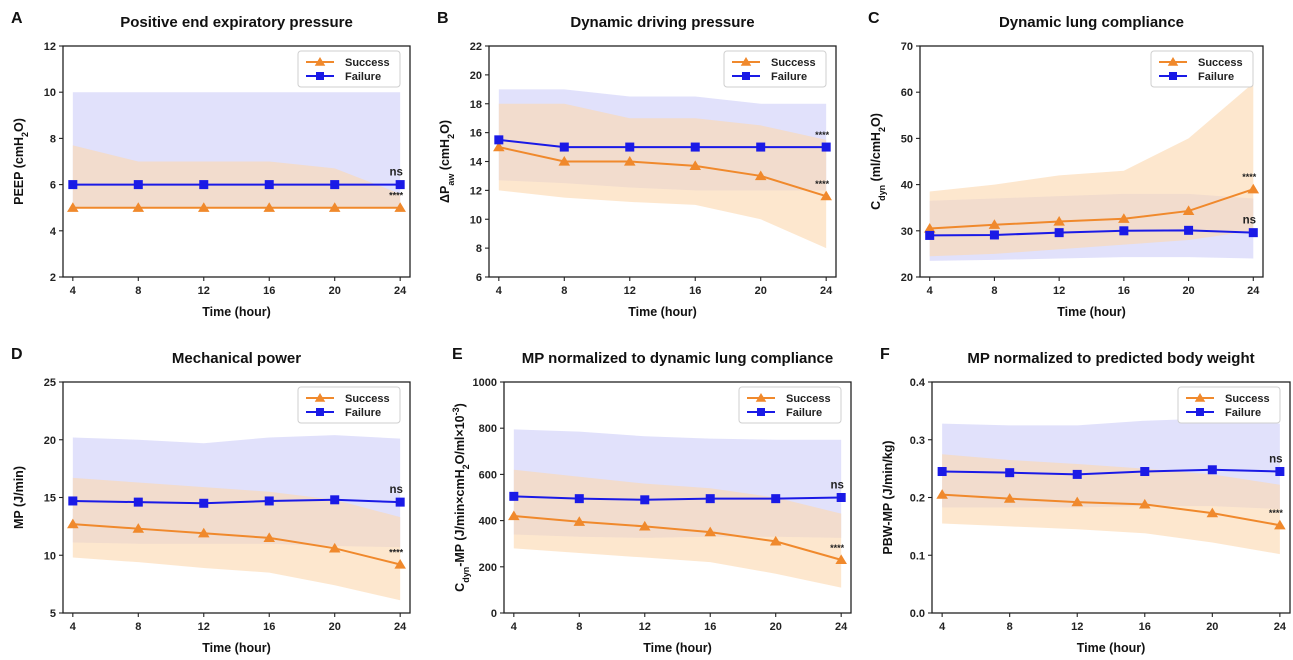  What do you see at coordinates (476, 191) in the screenshot?
I see `y-tick-label: 12` at bounding box center [476, 191].